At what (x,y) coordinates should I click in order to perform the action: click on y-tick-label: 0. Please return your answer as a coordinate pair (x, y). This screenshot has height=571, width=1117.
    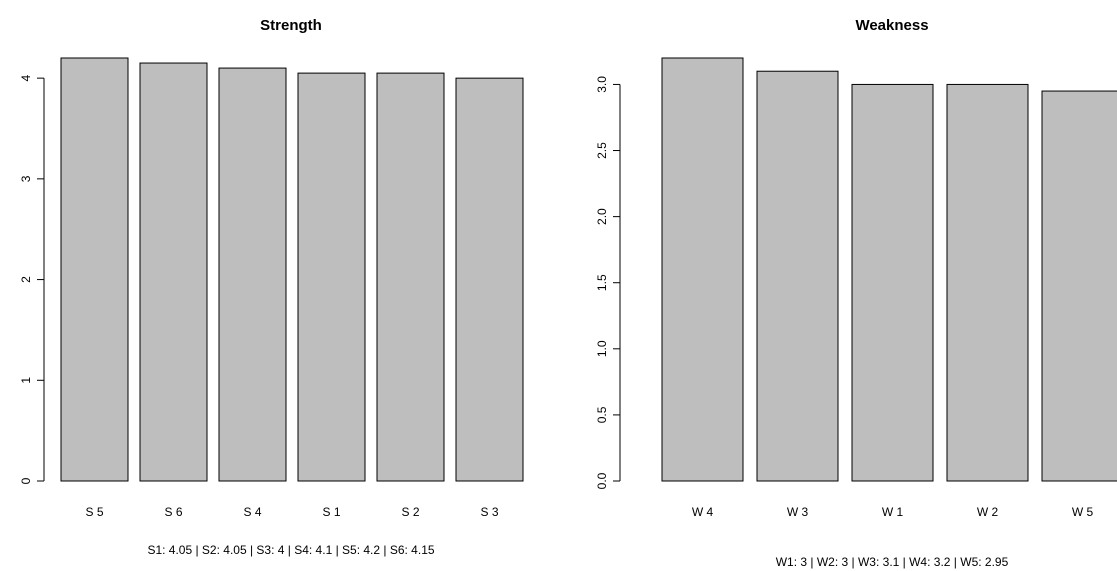
    Looking at the image, I should click on (26, 480).